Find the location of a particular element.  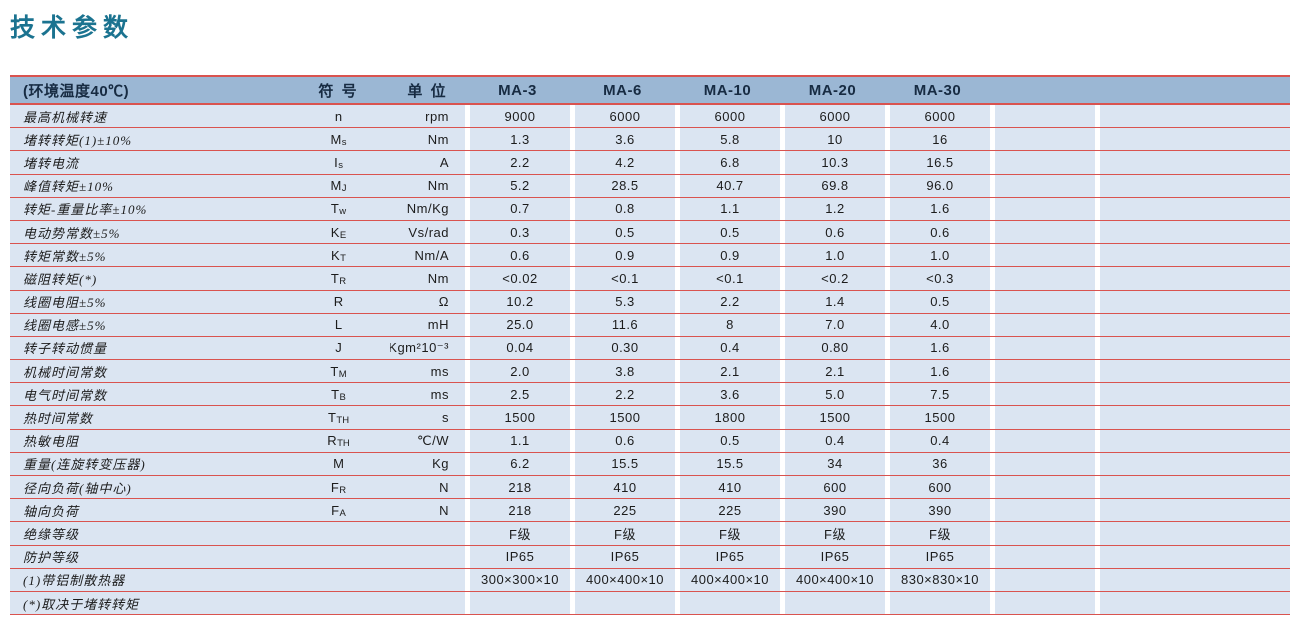

unit-cell: ℃/W is located at coordinates (427, 440).